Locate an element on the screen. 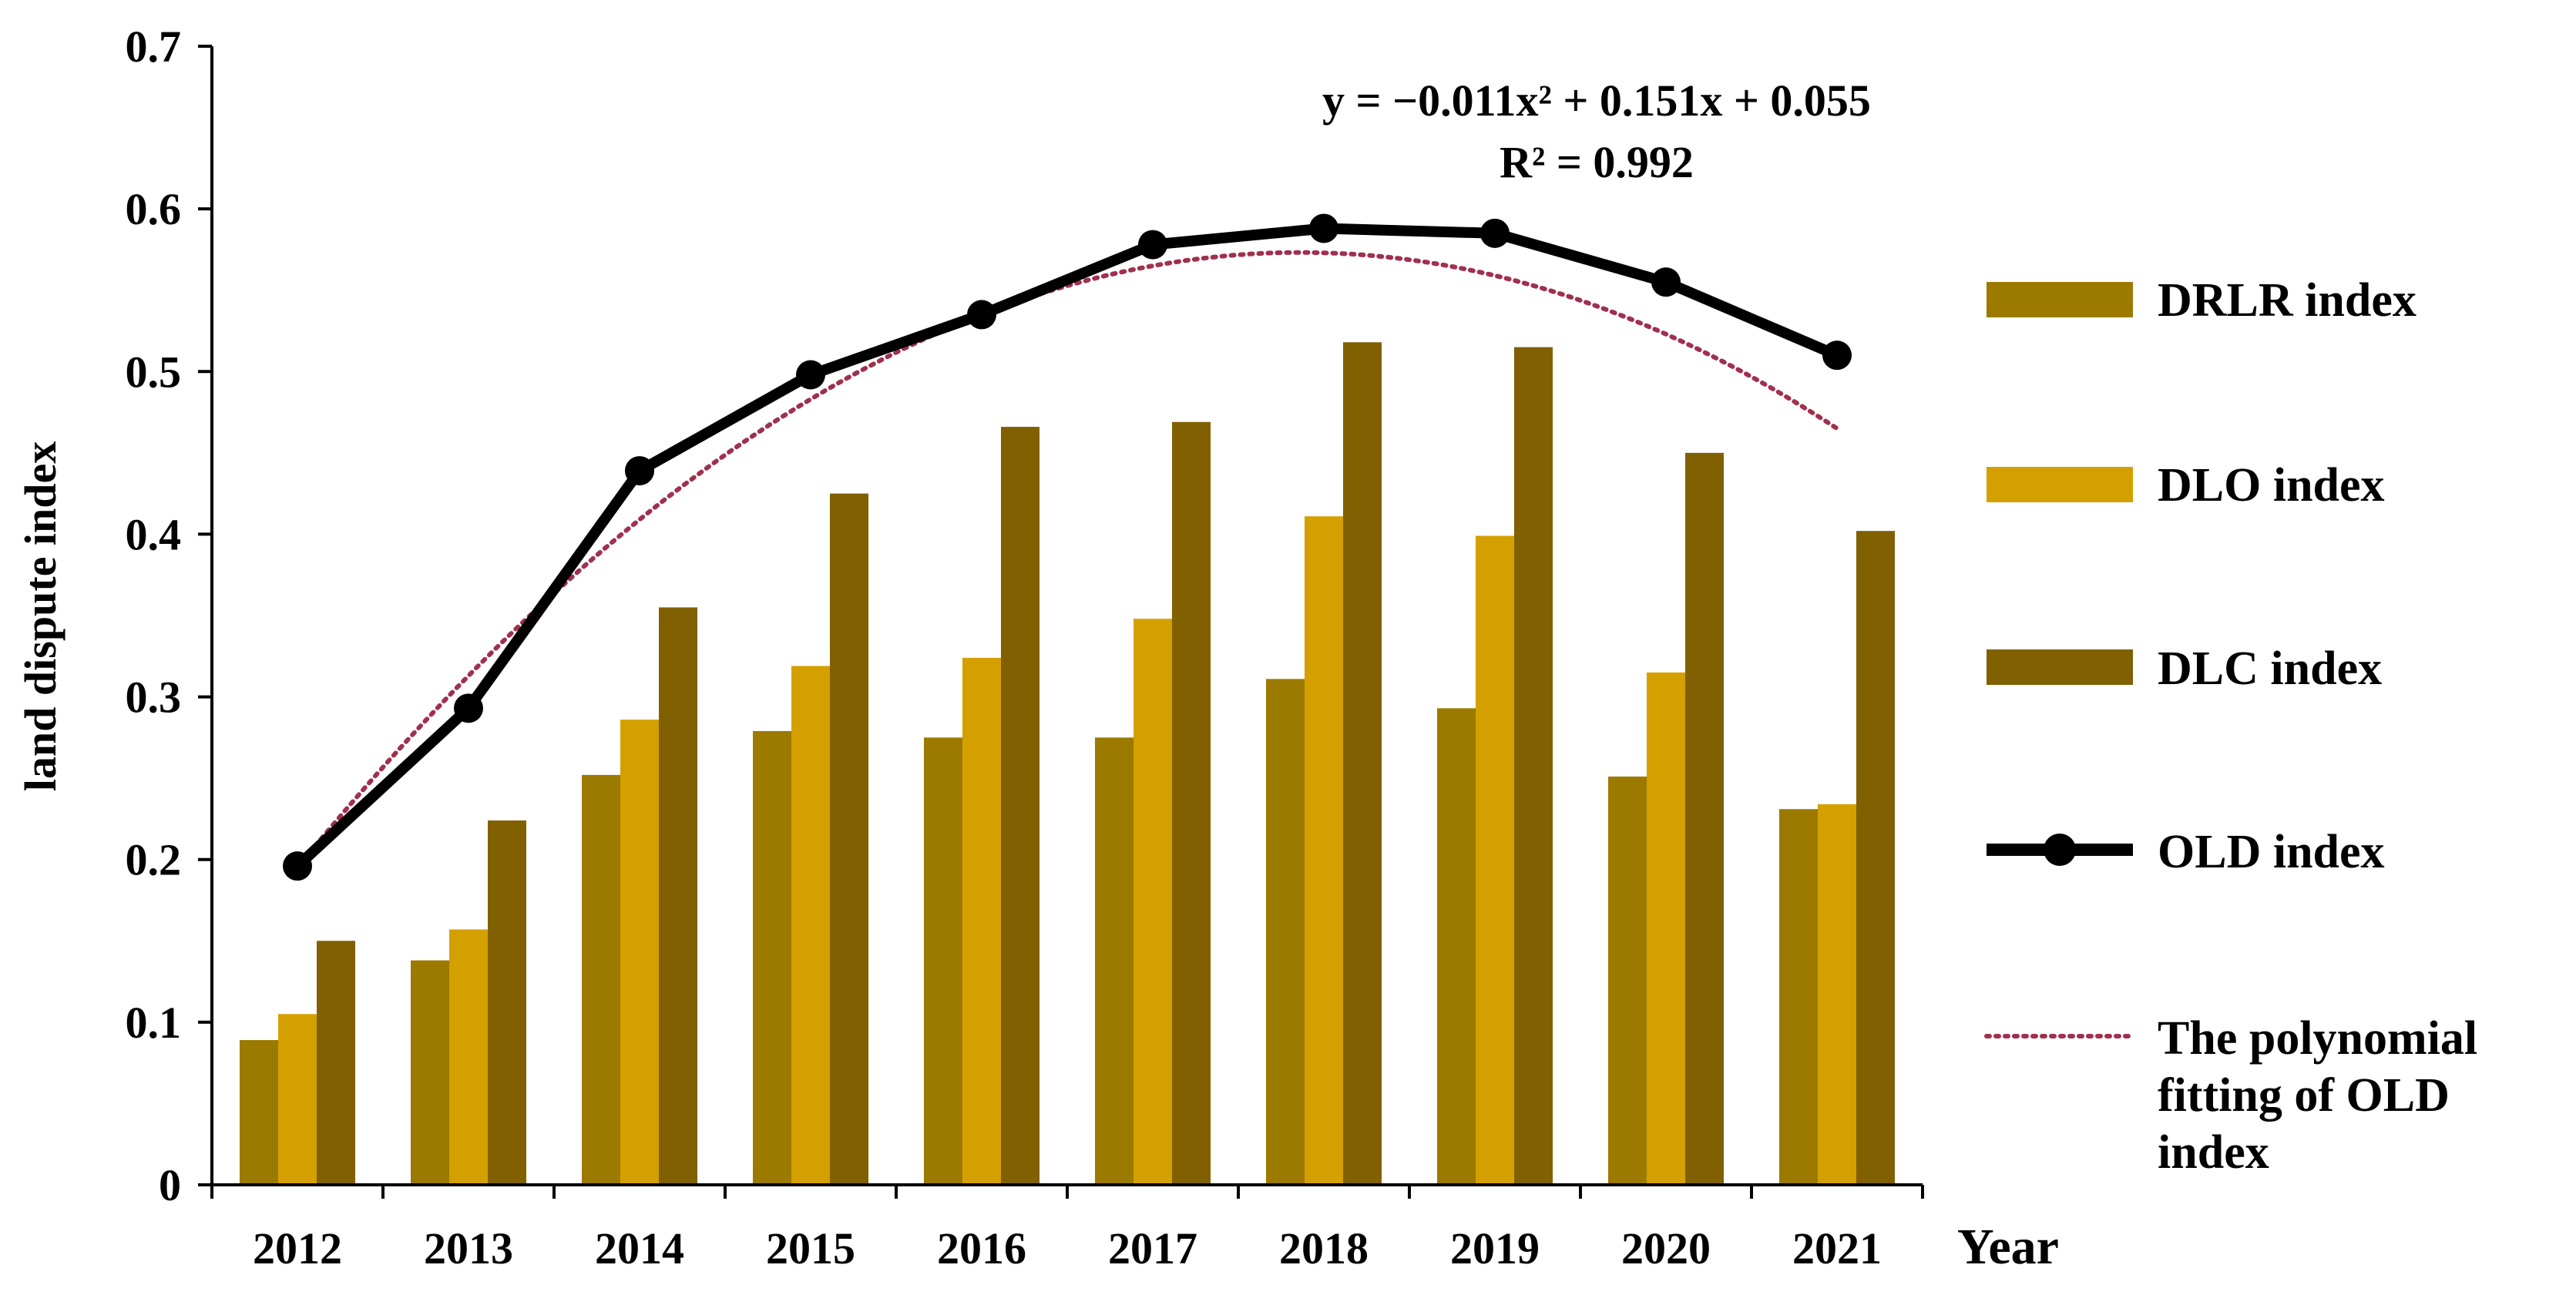 The height and width of the screenshot is (1295, 2576). x-tick-label: 2017 is located at coordinates (1152, 1248).